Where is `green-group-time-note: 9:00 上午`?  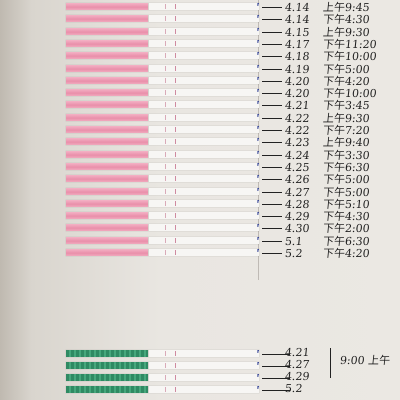 green-group-time-note: 9:00 上午 is located at coordinates (365, 360).